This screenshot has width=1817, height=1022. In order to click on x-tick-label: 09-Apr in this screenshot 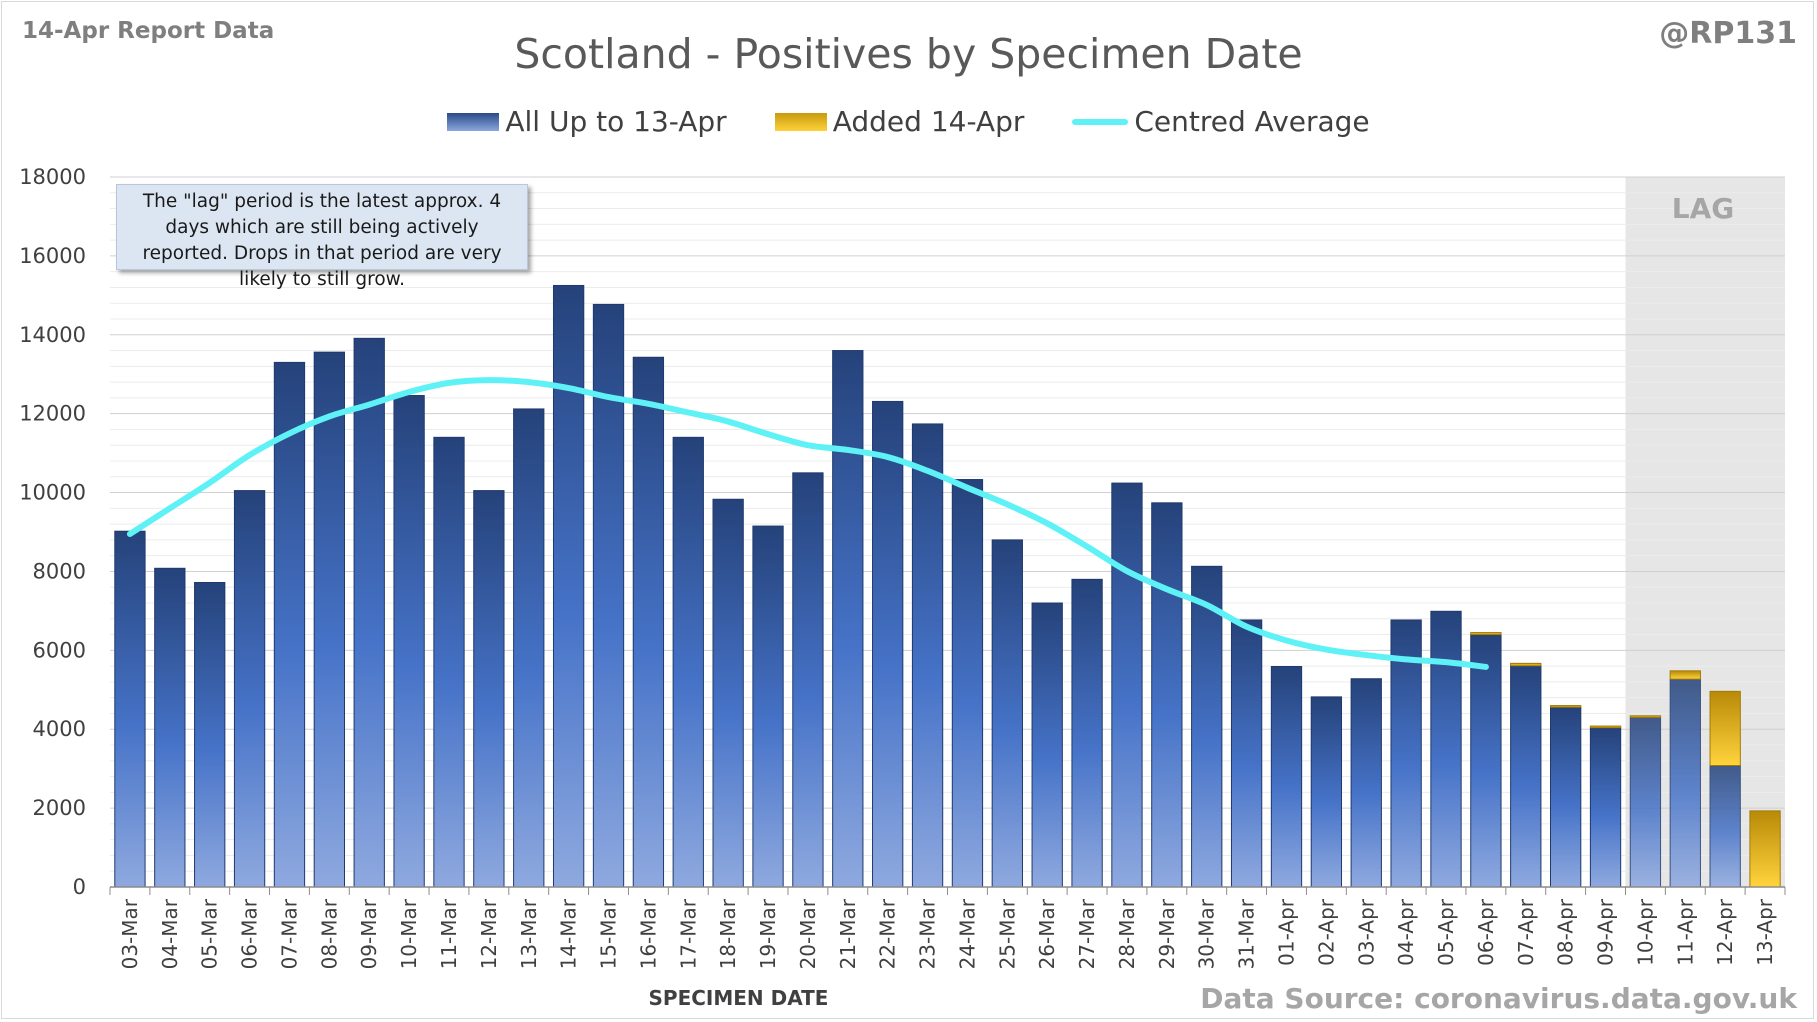, I will do `click(1606, 932)`.